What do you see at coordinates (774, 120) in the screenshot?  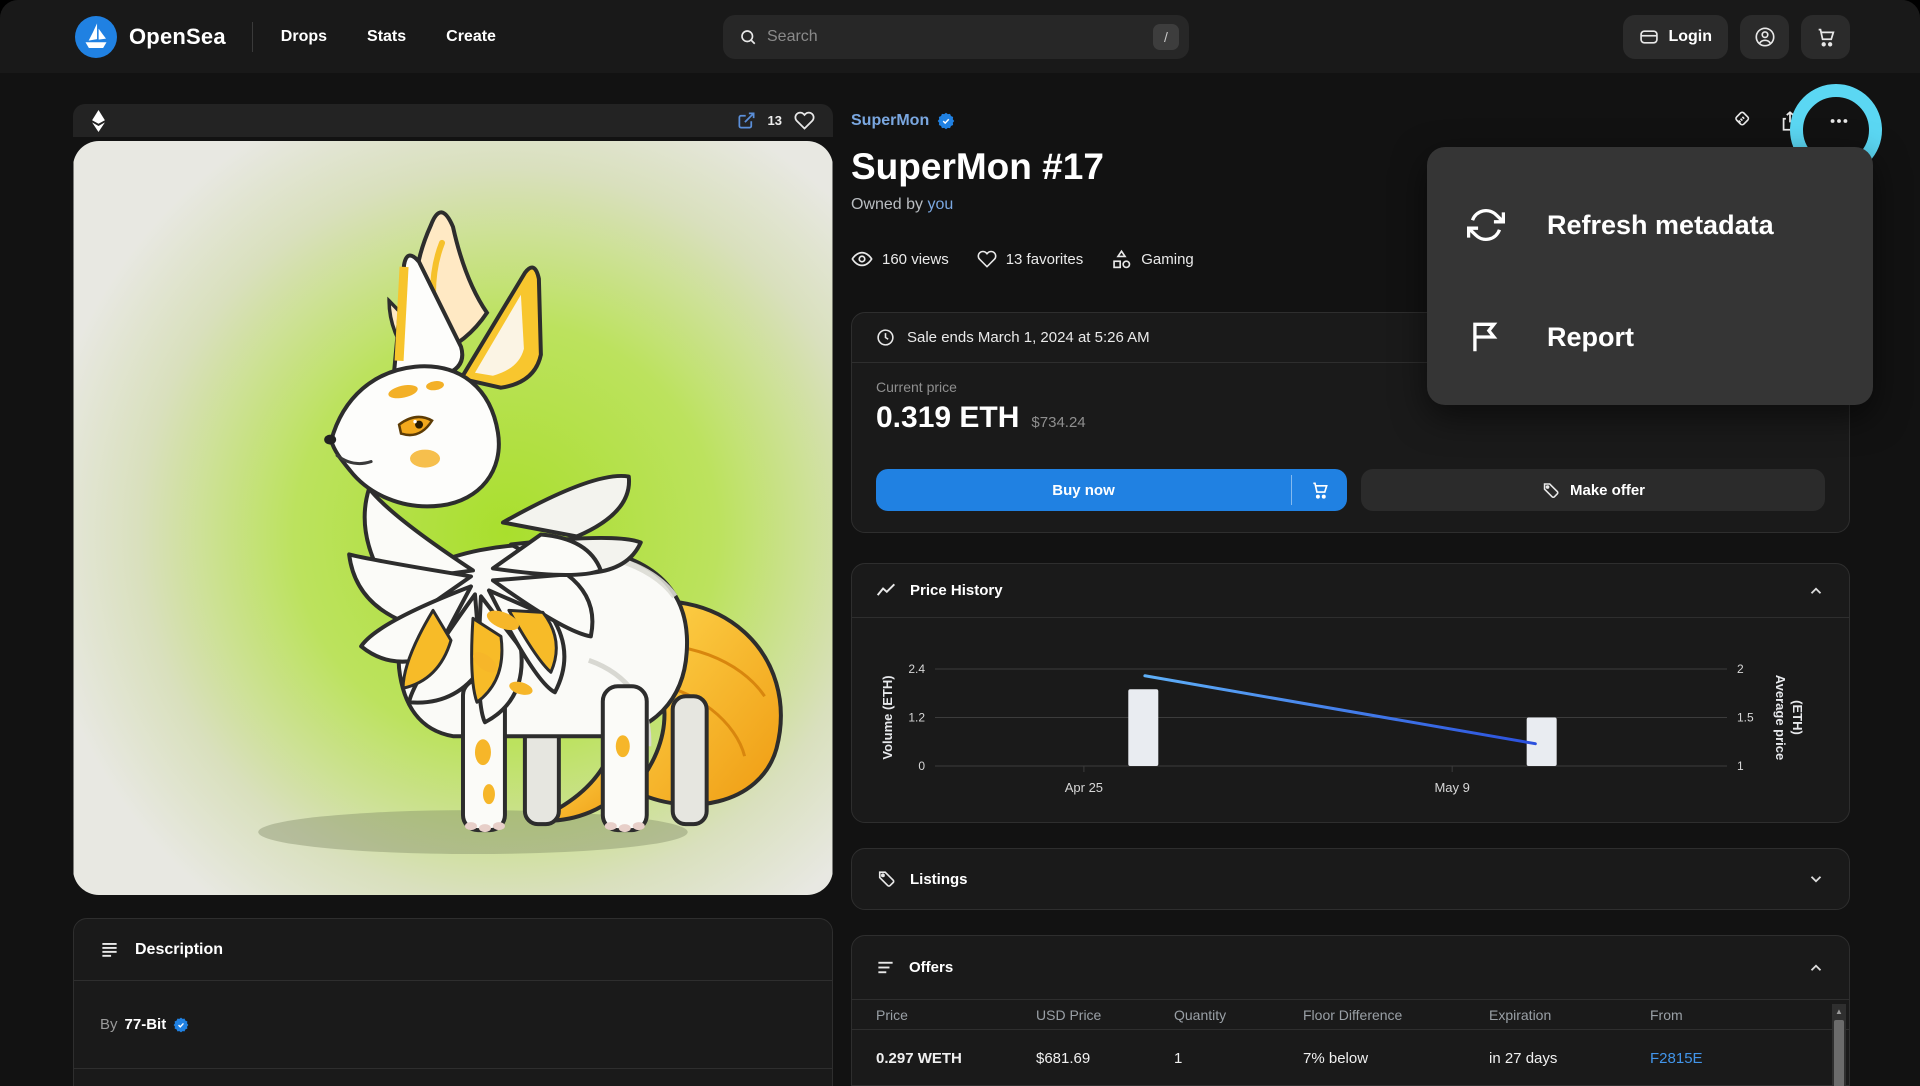 I see `media-favorites-count: 13` at bounding box center [774, 120].